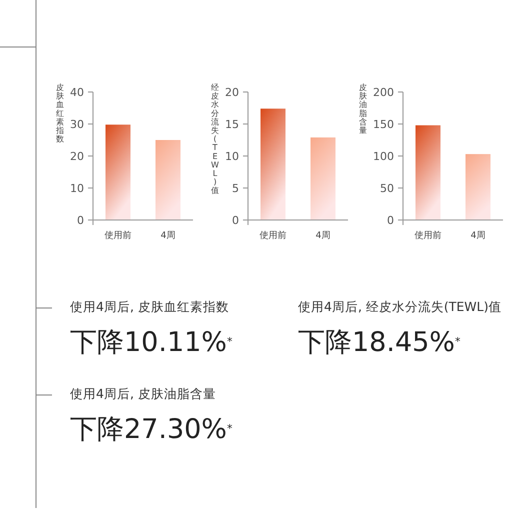 This screenshot has width=520, height=520. I want to click on y-tick-label: 50, so click(387, 188).